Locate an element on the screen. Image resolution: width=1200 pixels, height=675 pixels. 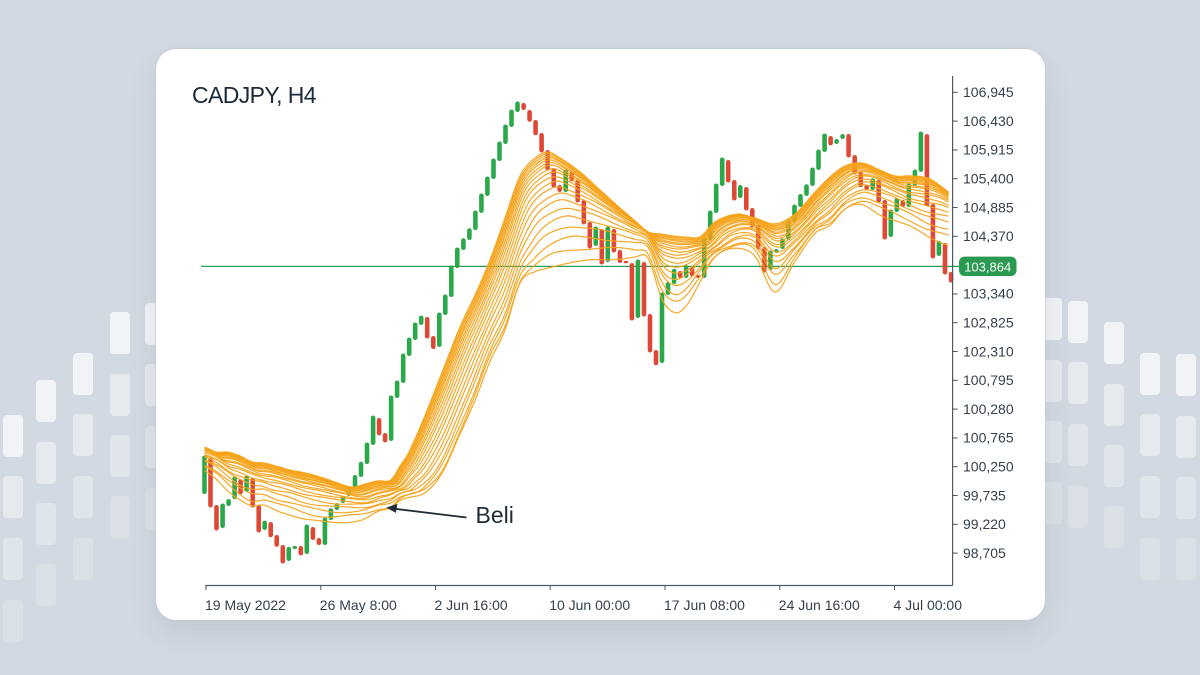
svg-text: 100,795 is located at coordinates (988, 380).